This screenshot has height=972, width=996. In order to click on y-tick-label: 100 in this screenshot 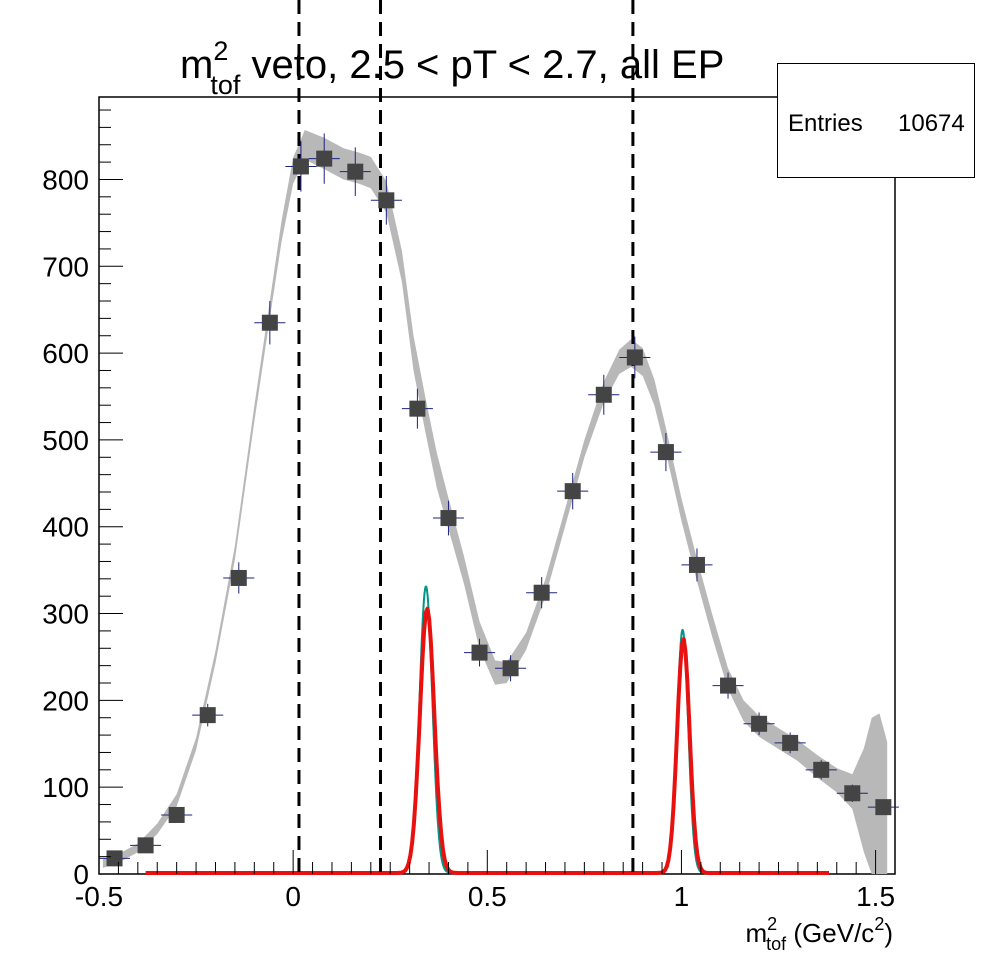, I will do `click(65, 787)`.